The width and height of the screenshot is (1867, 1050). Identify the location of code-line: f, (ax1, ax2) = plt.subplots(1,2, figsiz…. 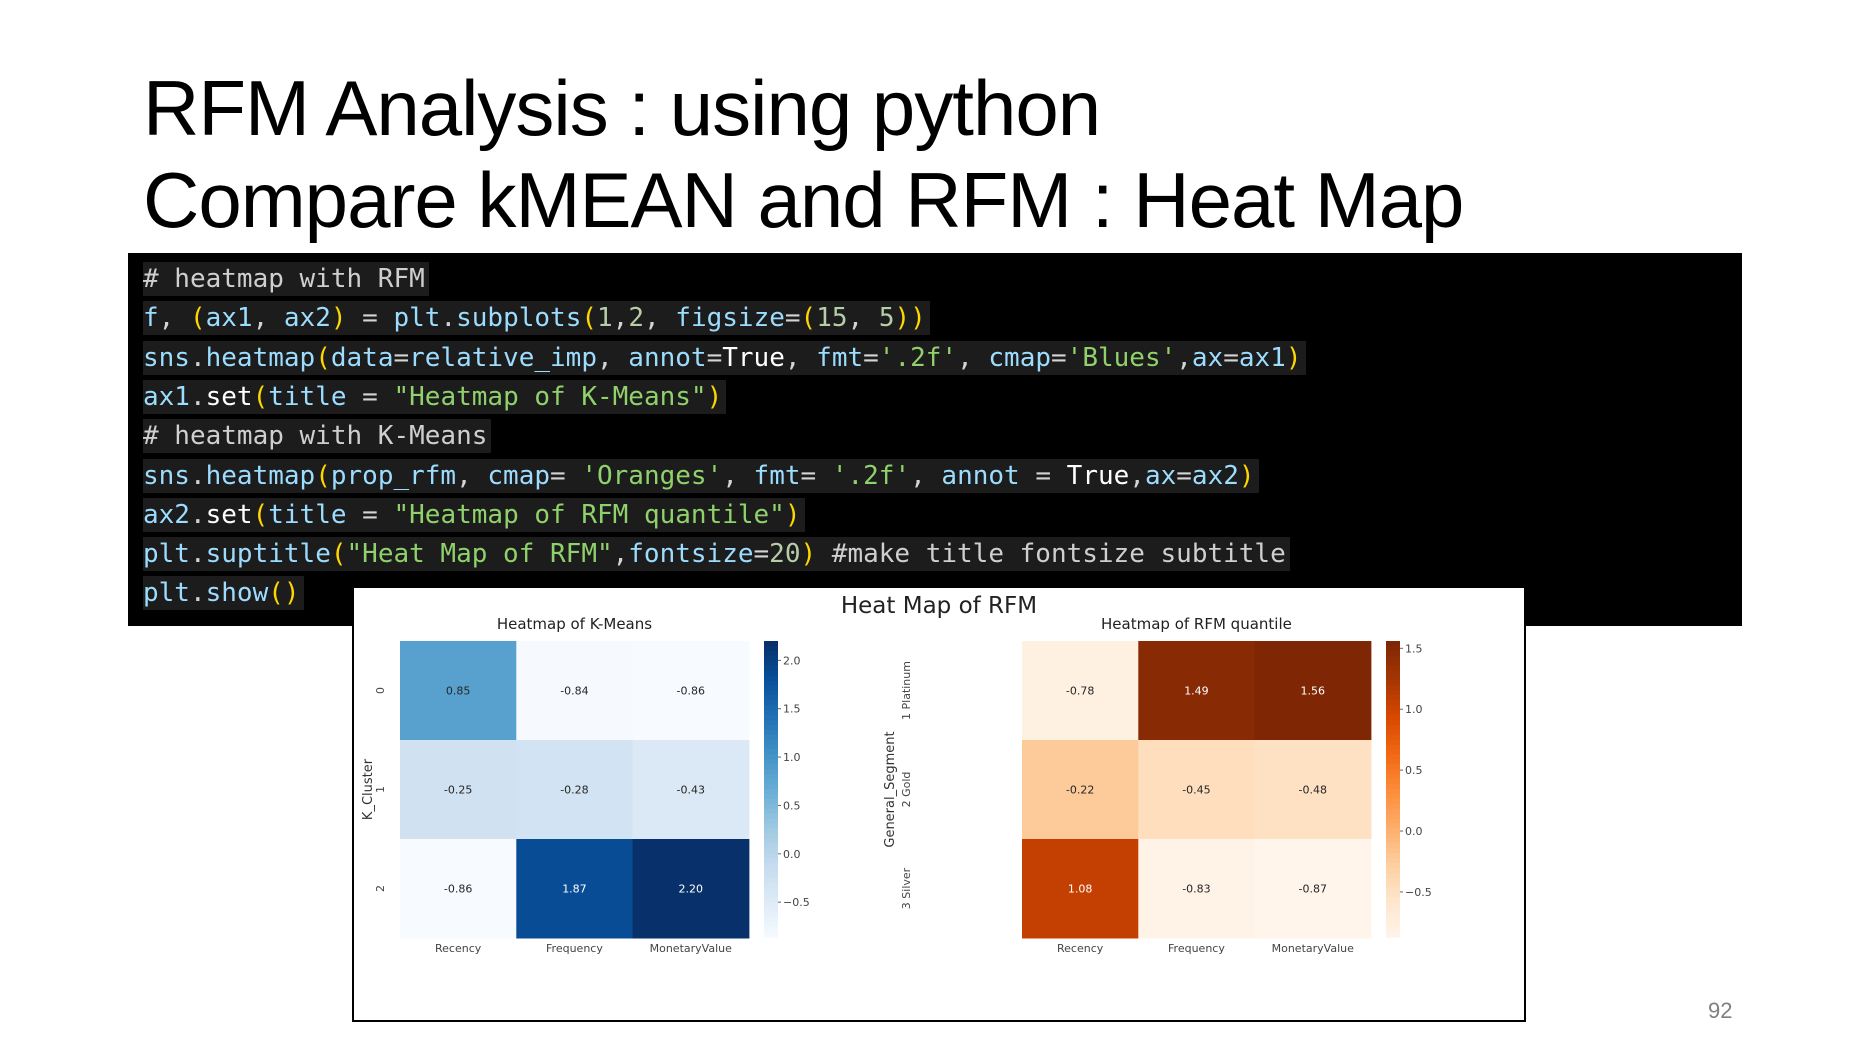
(536, 318).